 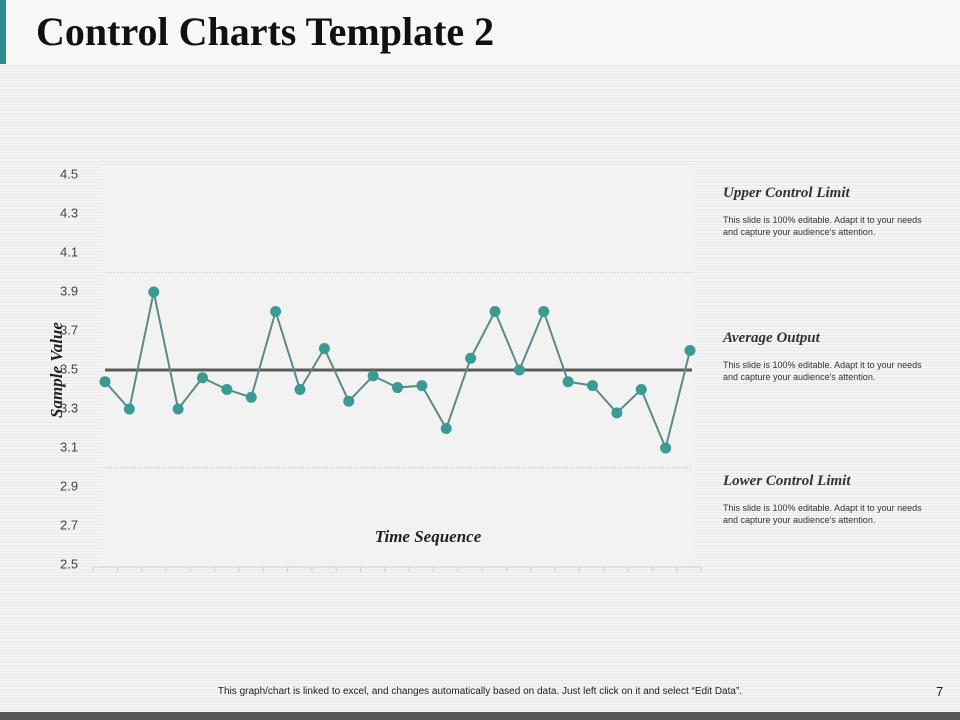 I want to click on y-tick-label: 2.7, so click(x=69, y=524).